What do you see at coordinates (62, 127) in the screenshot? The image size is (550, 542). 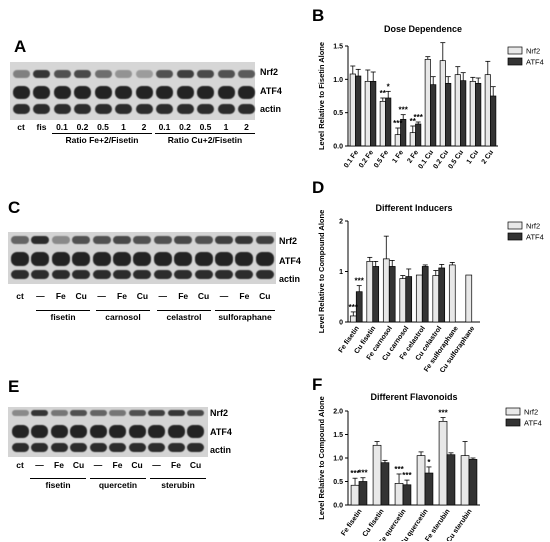 I see `lane-label: 0.1` at bounding box center [62, 127].